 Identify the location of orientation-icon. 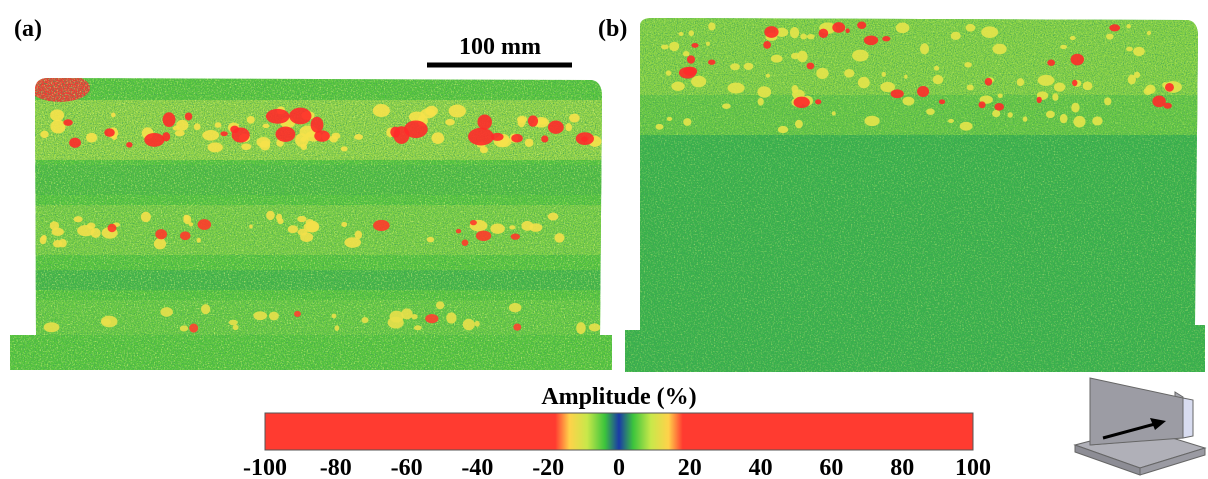
(1140, 426).